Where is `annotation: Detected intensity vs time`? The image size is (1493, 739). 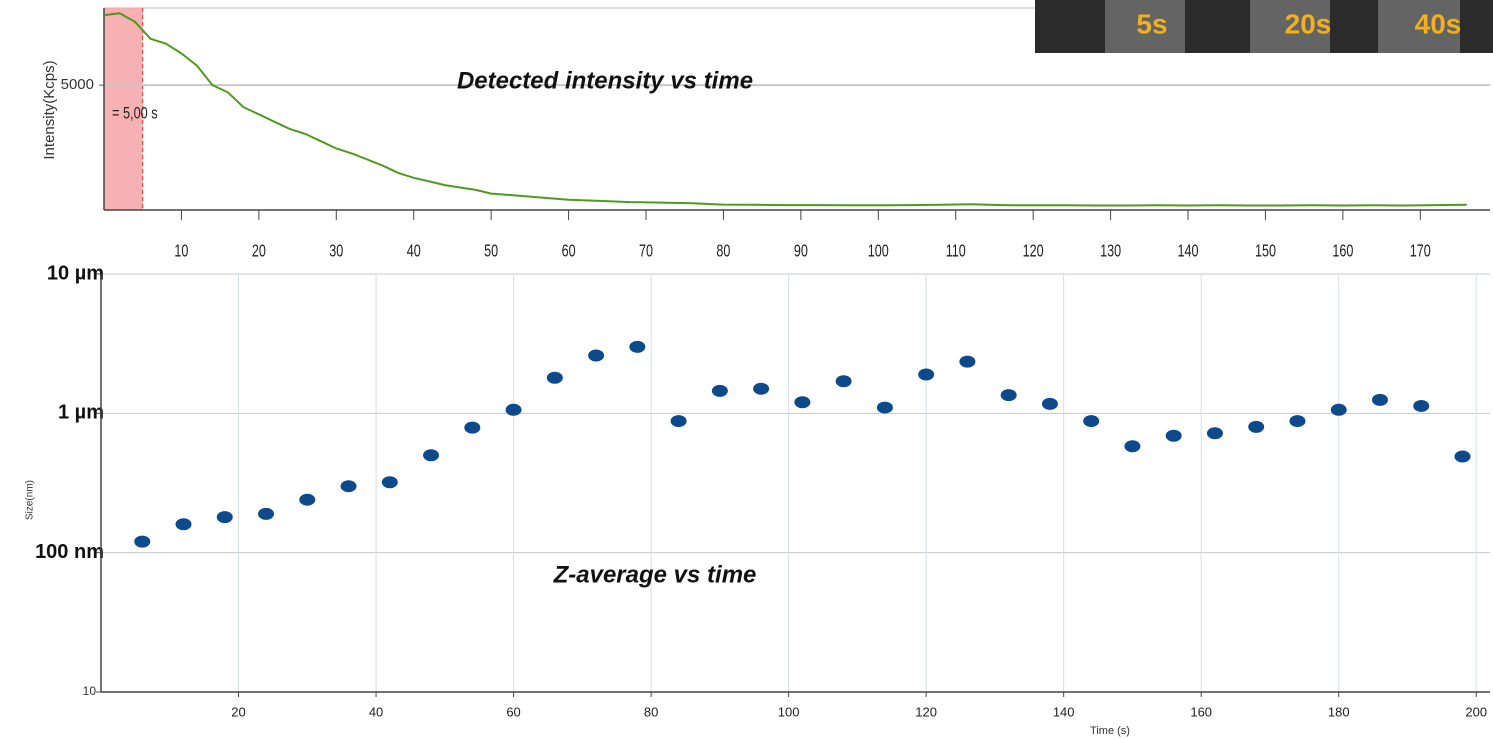
annotation: Detected intensity vs time is located at coordinates (605, 80).